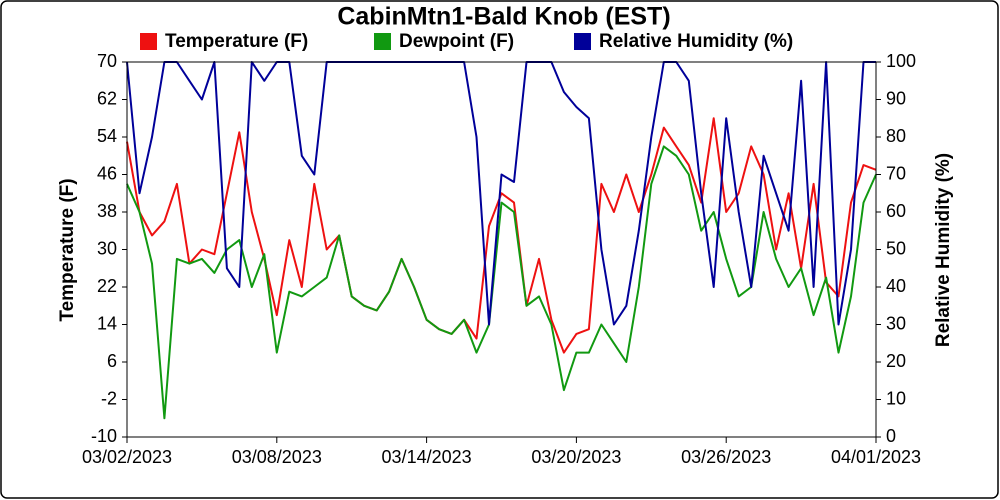 This screenshot has width=1000, height=500. What do you see at coordinates (896, 323) in the screenshot?
I see `y2-tick-label: 30` at bounding box center [896, 323].